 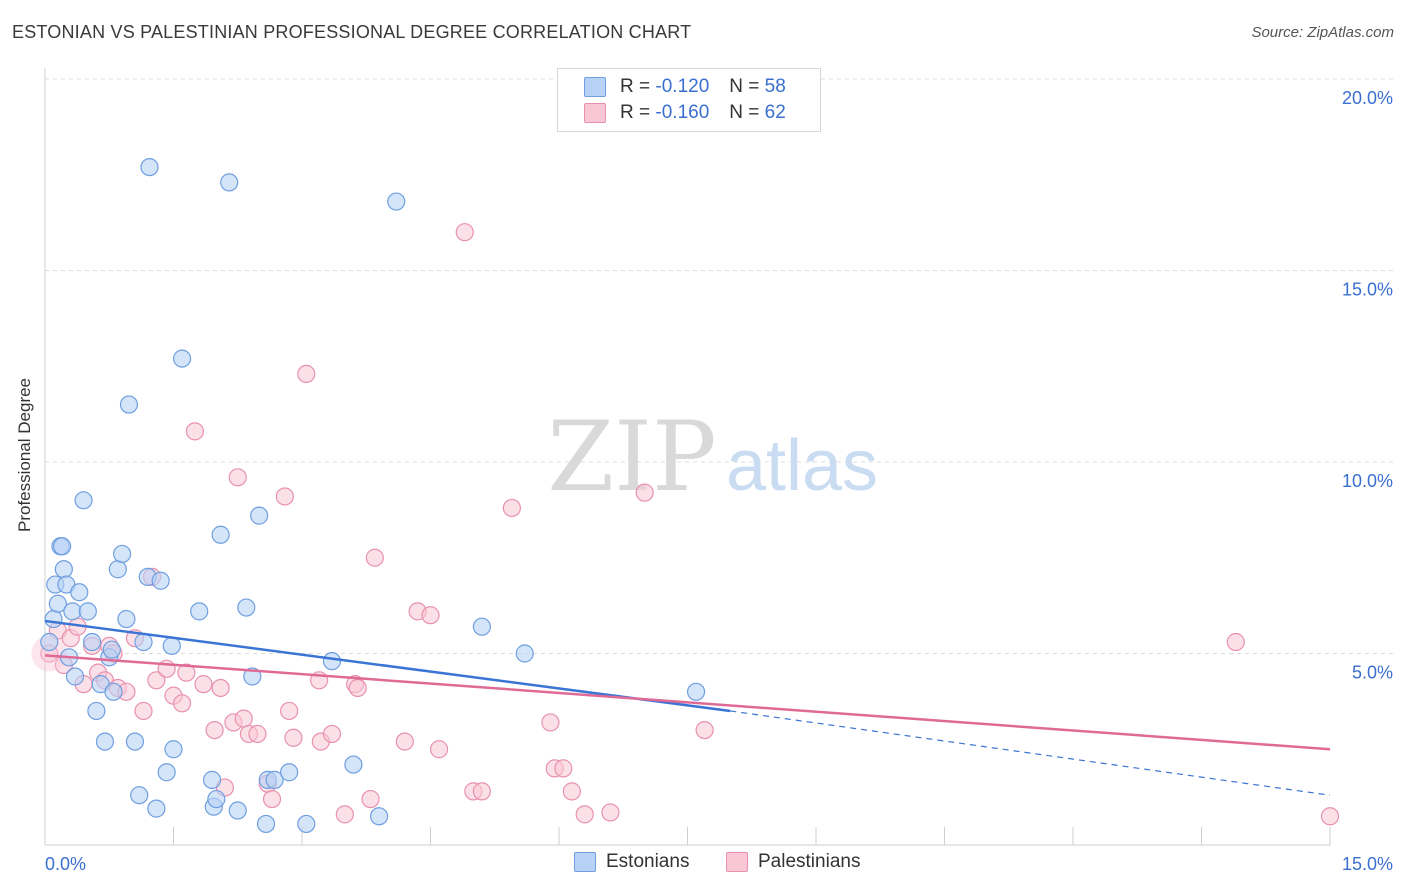 What do you see at coordinates (809, 861) in the screenshot?
I see `legend-label-palestinians: Palestinians` at bounding box center [809, 861].